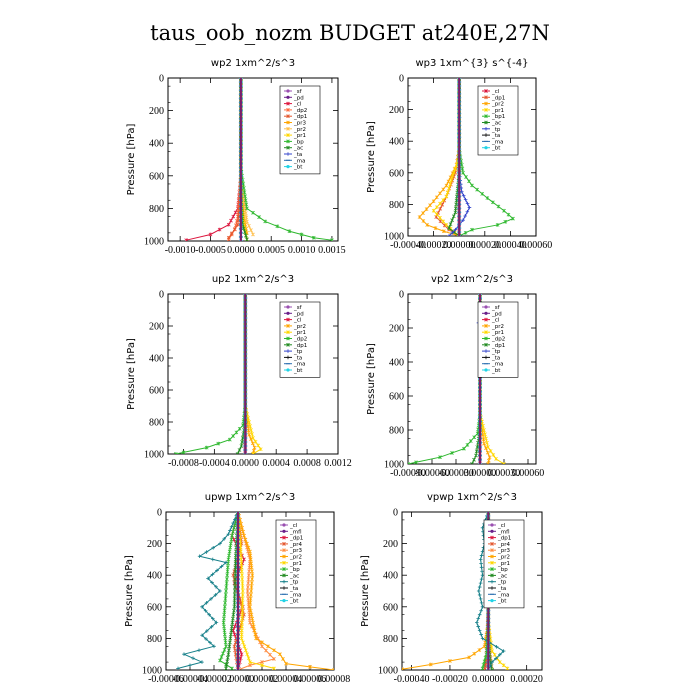 Image resolution: width=700 pixels, height=700 pixels. I want to click on legend-label: _ta, so click(297, 155).